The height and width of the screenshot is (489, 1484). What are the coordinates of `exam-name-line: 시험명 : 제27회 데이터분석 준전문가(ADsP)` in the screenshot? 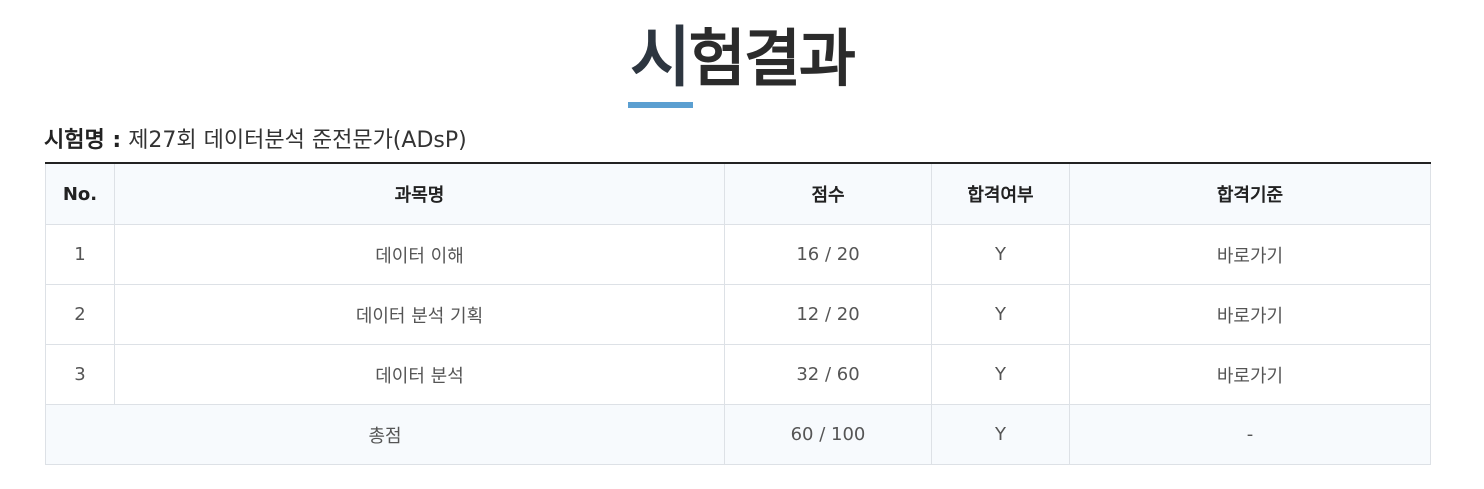 It's located at (255, 138).